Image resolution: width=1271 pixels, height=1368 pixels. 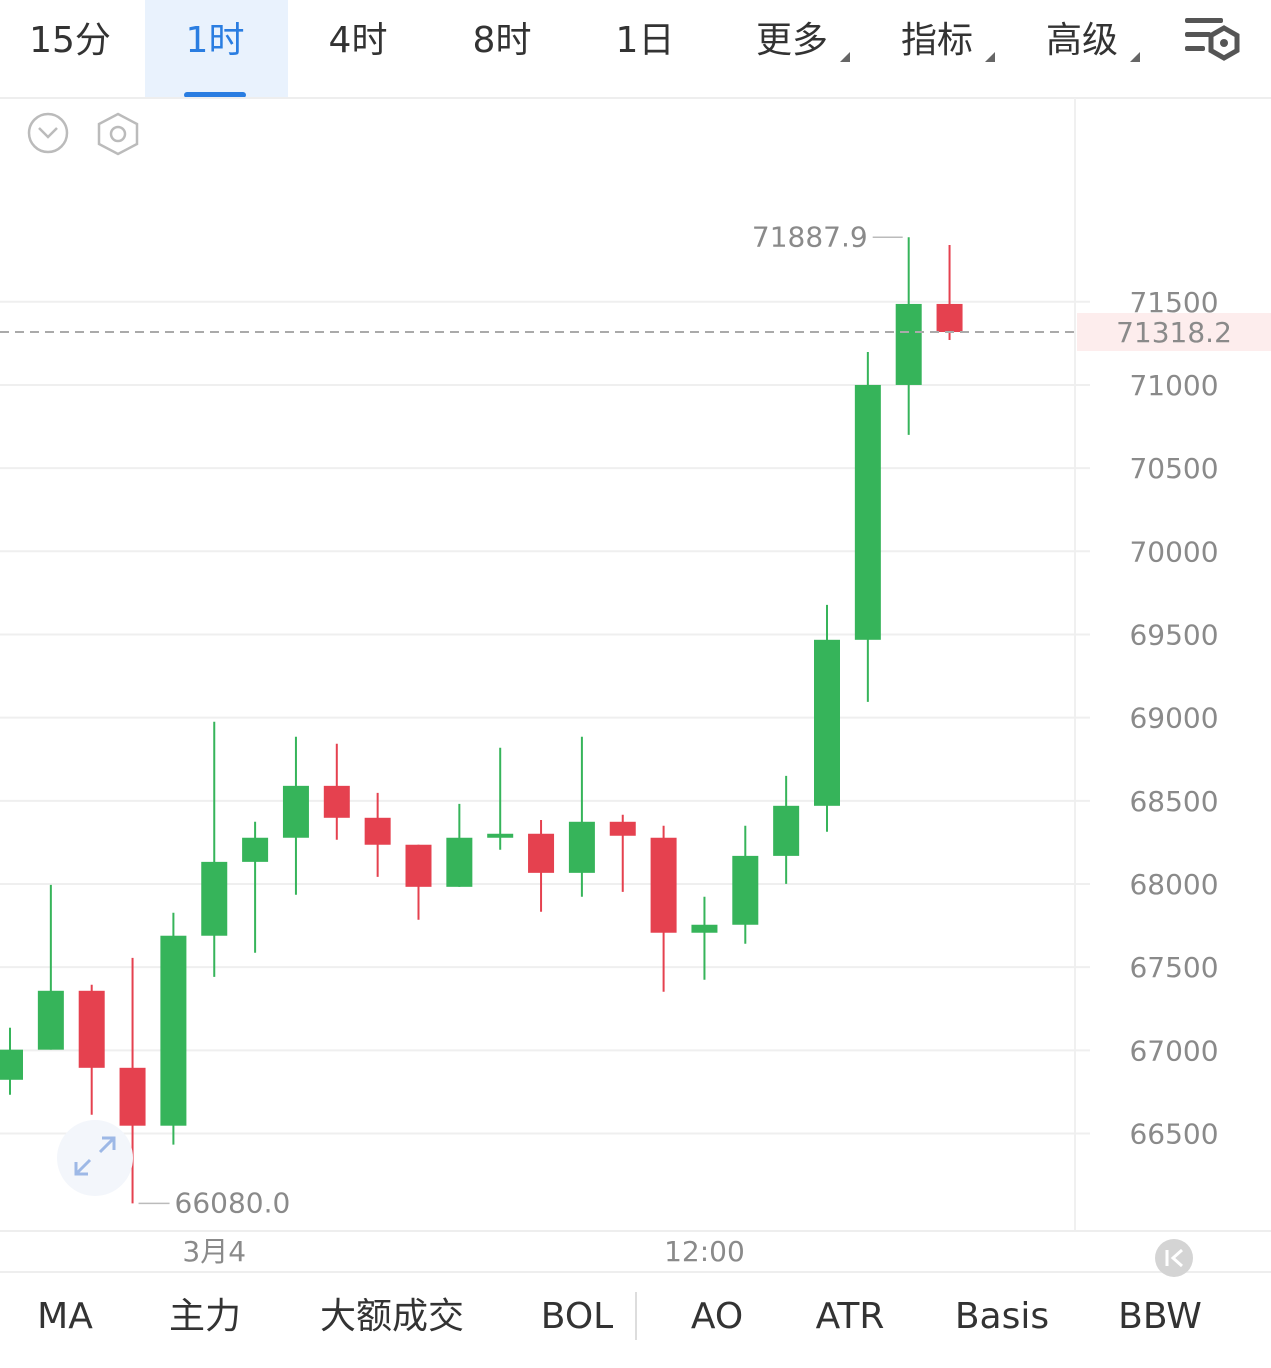 What do you see at coordinates (792, 40) in the screenshot?
I see `timeframe-tab: 更多` at bounding box center [792, 40].